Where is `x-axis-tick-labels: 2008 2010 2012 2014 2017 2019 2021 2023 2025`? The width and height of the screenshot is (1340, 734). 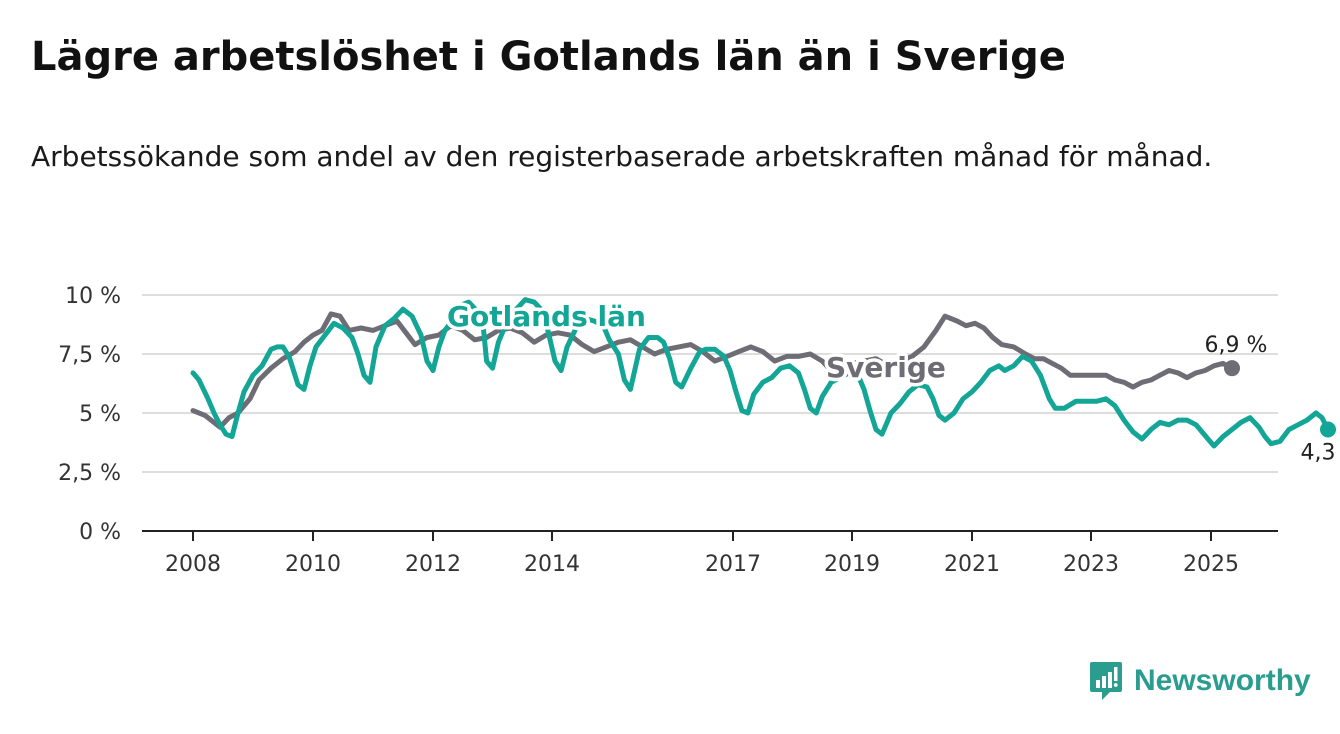 x-axis-tick-labels: 2008 2010 2012 2014 2017 2019 2021 2023 2025 is located at coordinates (702, 554).